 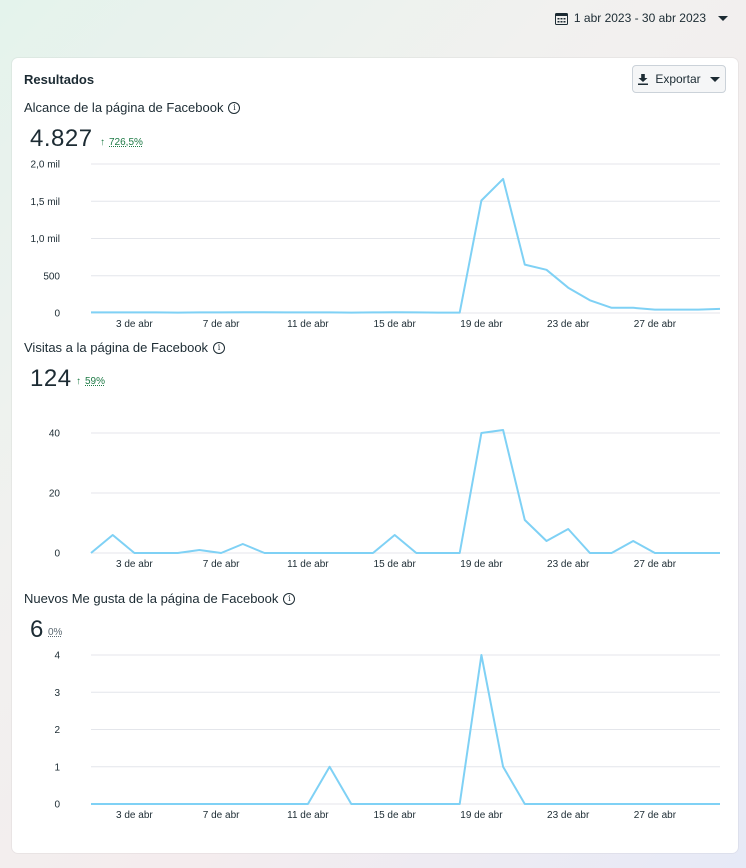 I want to click on date-range-picker: 1 abr 2023 - 30 abr 2023, so click(x=641, y=18).